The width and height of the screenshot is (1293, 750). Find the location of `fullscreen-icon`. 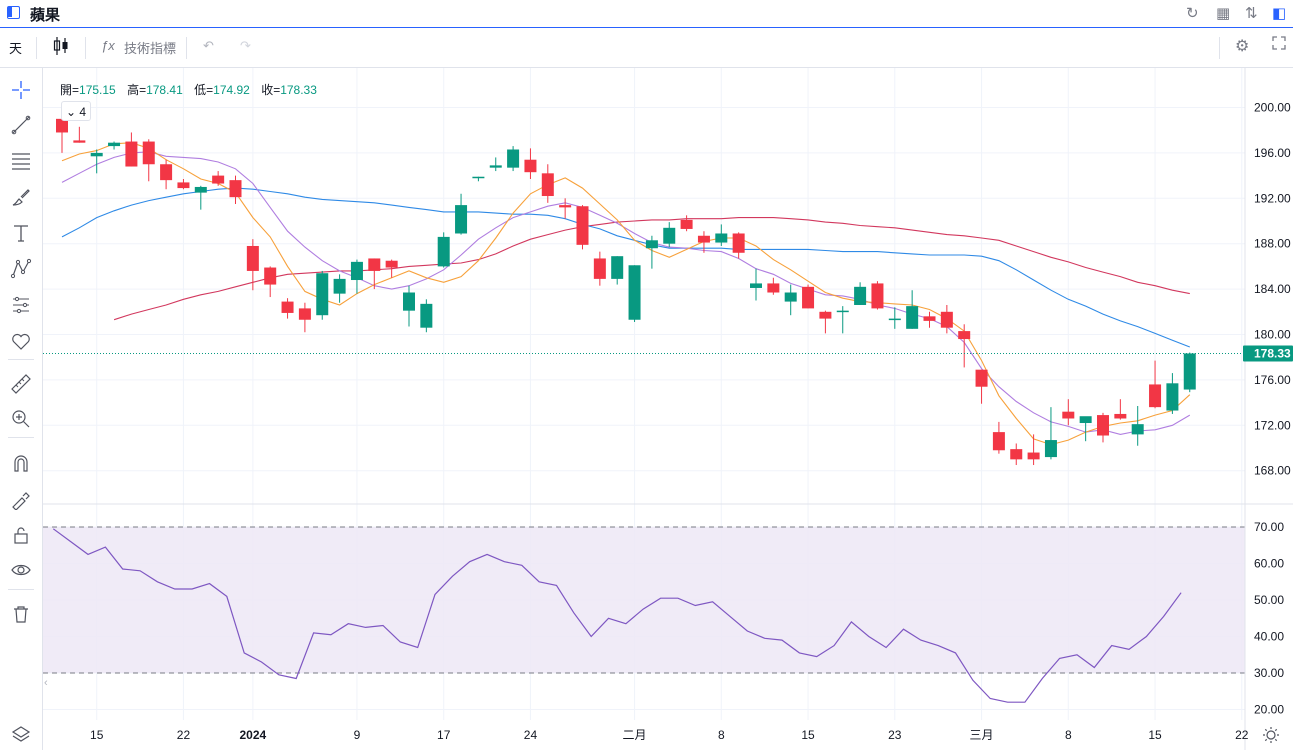

fullscreen-icon is located at coordinates (1279, 44).